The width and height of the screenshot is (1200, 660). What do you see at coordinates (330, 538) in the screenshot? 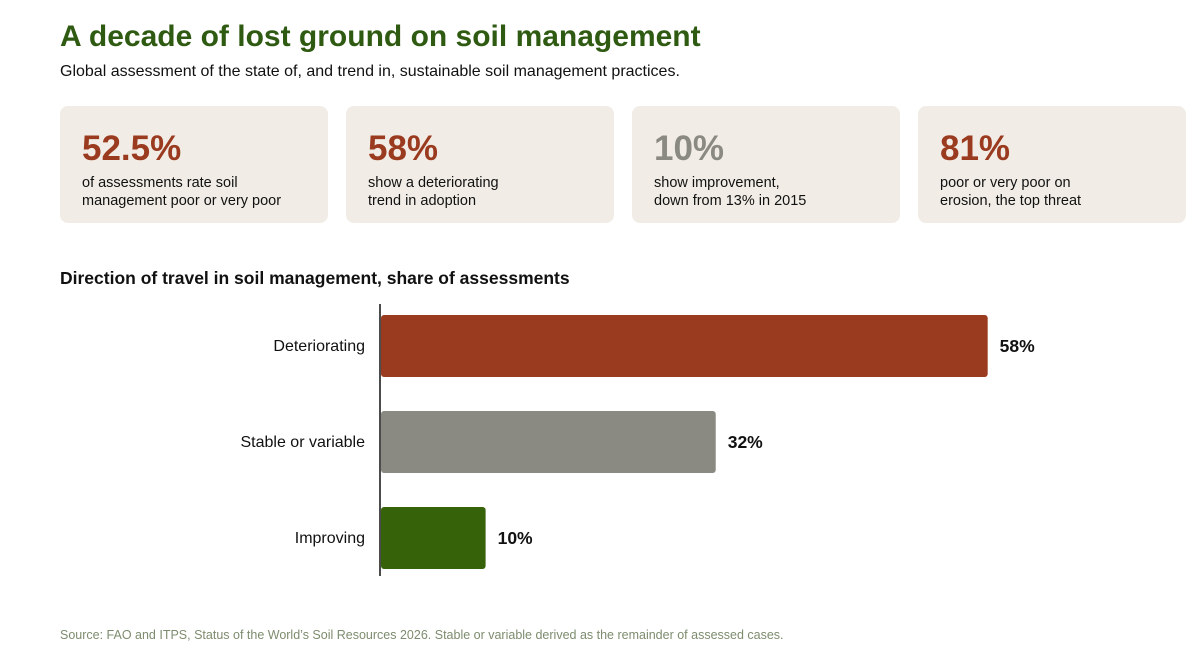
I see `category-label-improving: Improving` at bounding box center [330, 538].